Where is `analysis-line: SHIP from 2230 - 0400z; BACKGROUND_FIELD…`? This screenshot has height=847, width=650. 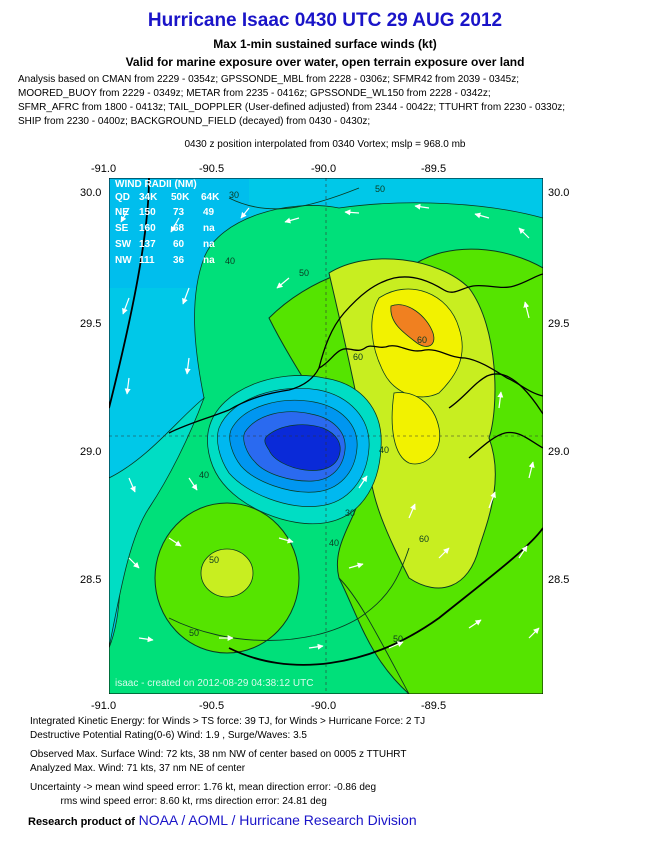 analysis-line: SHIP from 2230 - 0400z; BACKGROUND_FIELD… is located at coordinates (194, 121).